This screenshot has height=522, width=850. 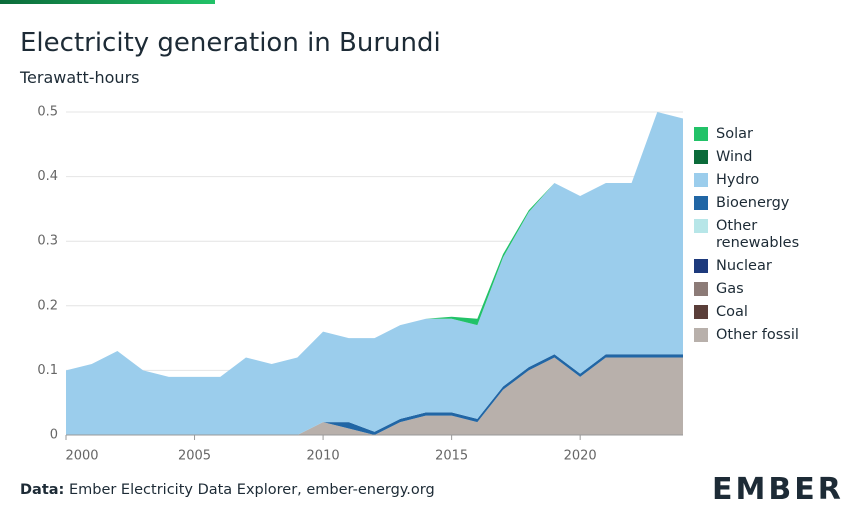 What do you see at coordinates (756, 312) in the screenshot?
I see `legend-item: Coal` at bounding box center [756, 312].